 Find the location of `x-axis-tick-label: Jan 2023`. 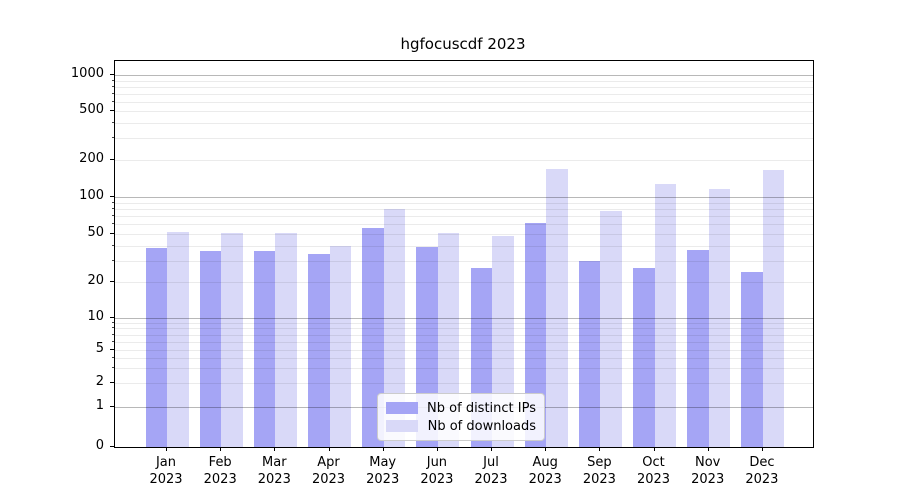

x-axis-tick-label: Jan 2023 is located at coordinates (166, 471).